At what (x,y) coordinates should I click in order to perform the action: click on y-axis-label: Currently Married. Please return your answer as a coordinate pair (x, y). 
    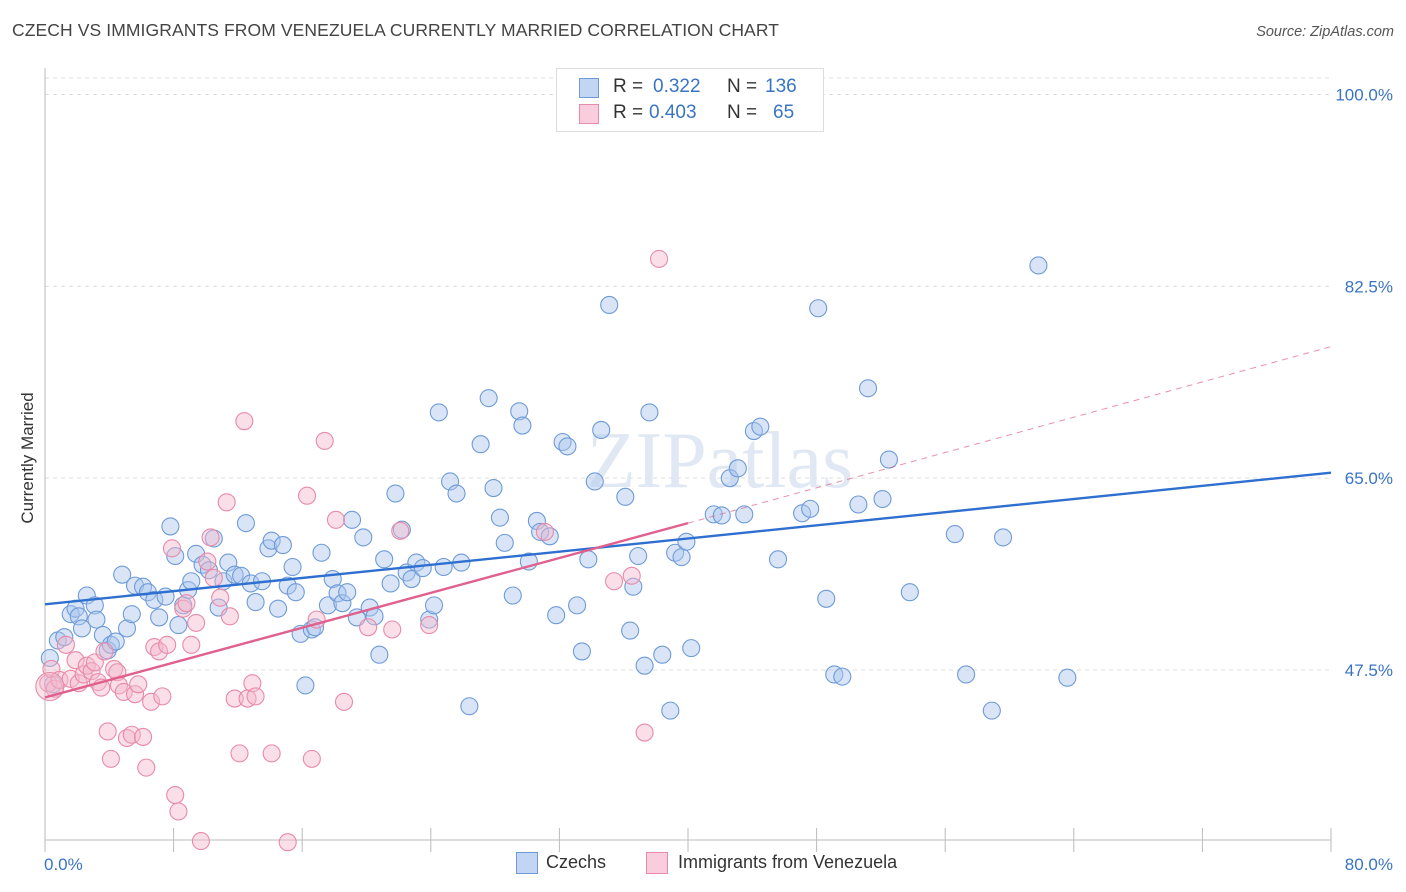
    Looking at the image, I should click on (27, 458).